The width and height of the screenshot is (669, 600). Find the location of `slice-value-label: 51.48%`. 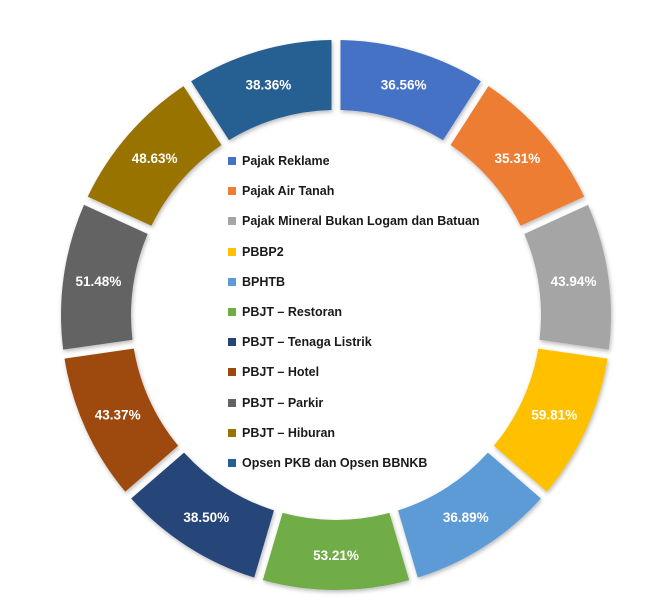

slice-value-label: 51.48% is located at coordinates (99, 281).